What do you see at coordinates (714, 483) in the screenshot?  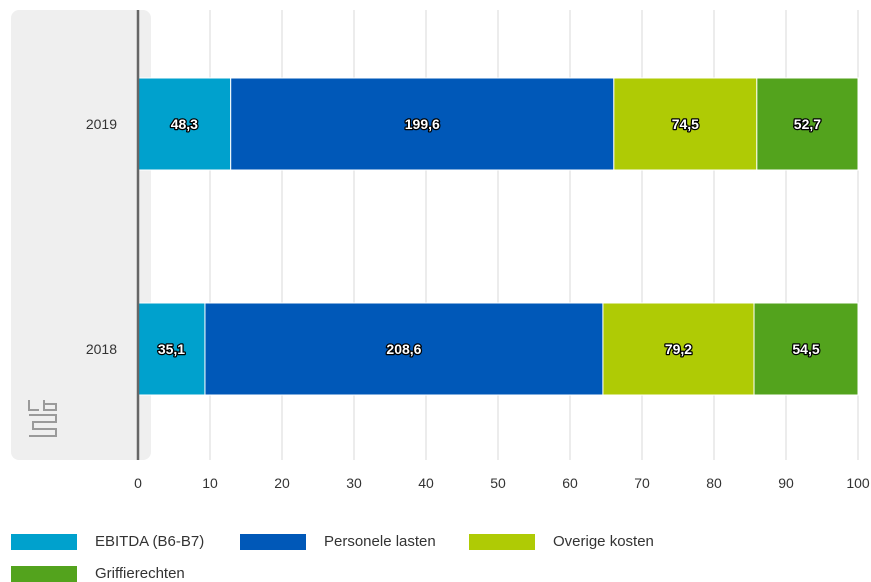 I see `x-tick-label: 80` at bounding box center [714, 483].